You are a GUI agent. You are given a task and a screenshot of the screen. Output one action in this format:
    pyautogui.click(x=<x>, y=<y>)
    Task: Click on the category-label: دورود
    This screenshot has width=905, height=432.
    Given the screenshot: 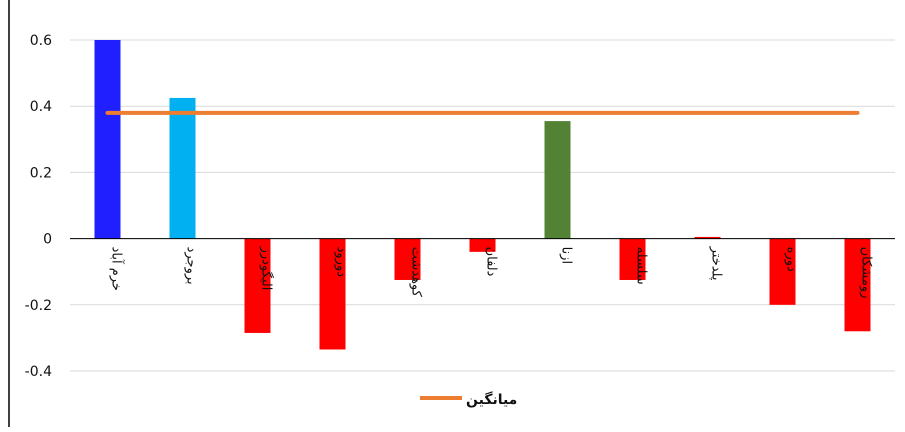 What is the action you would take?
    pyautogui.click(x=341, y=262)
    